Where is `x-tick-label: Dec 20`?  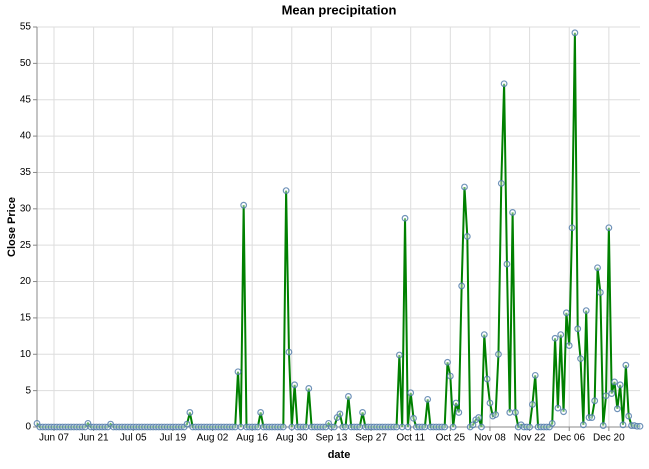
x-tick-label: Dec 20 is located at coordinates (609, 438).